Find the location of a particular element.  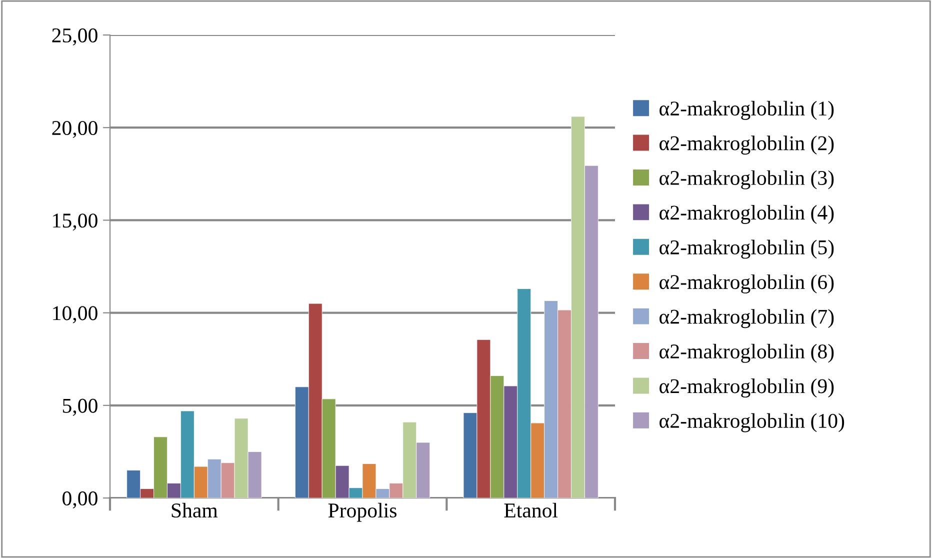

legend-label: α2-makroglobılin (3) is located at coordinates (747, 180).